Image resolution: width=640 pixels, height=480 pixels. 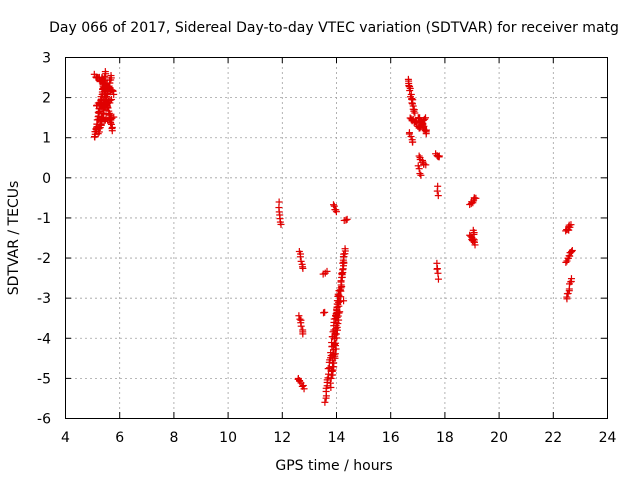 What do you see at coordinates (44, 299) in the screenshot?
I see `y-tick-label: -3` at bounding box center [44, 299].